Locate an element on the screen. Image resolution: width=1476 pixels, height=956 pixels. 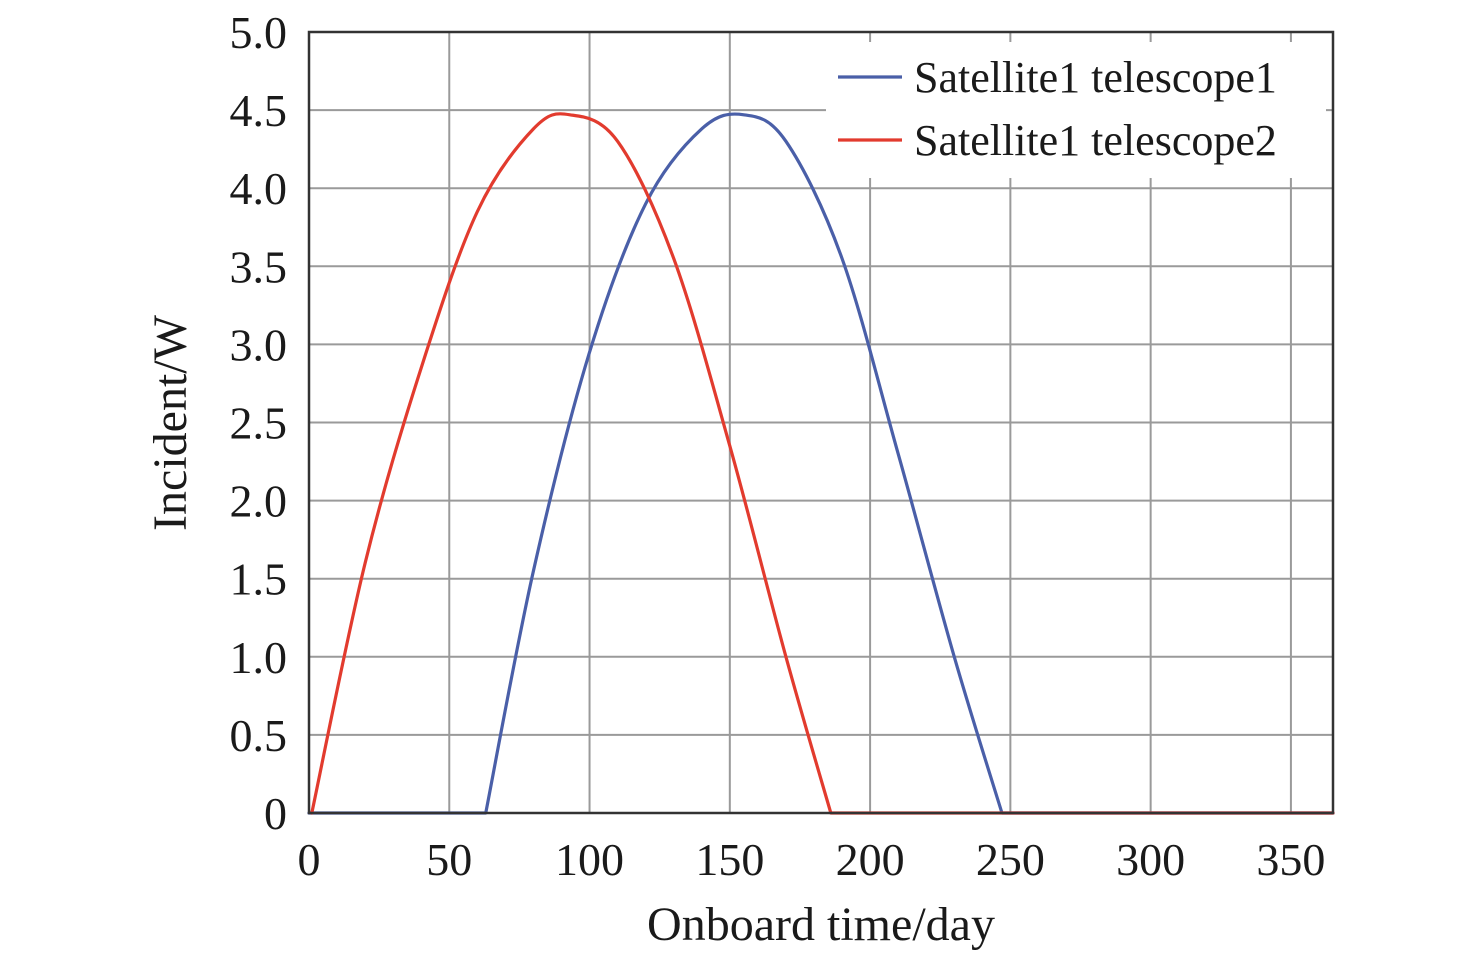
x-tick-label: 100 is located at coordinates (589, 859).